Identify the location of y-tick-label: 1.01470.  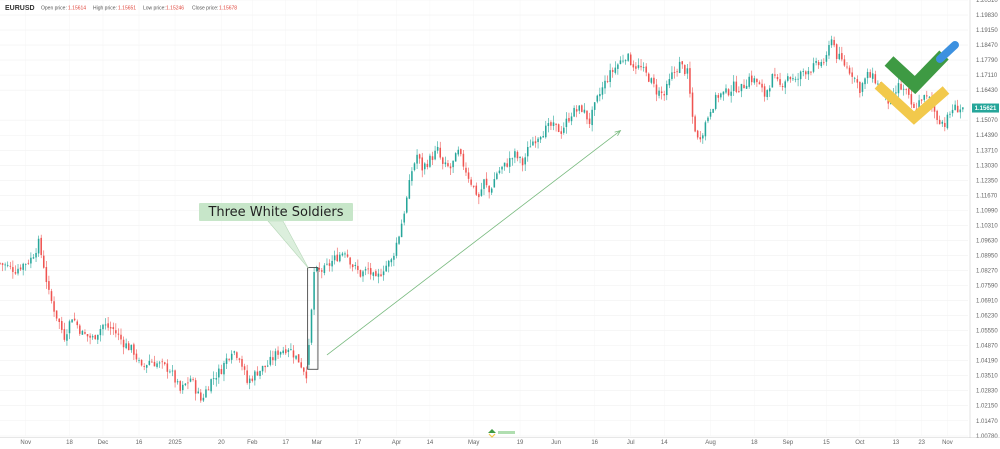
(987, 422).